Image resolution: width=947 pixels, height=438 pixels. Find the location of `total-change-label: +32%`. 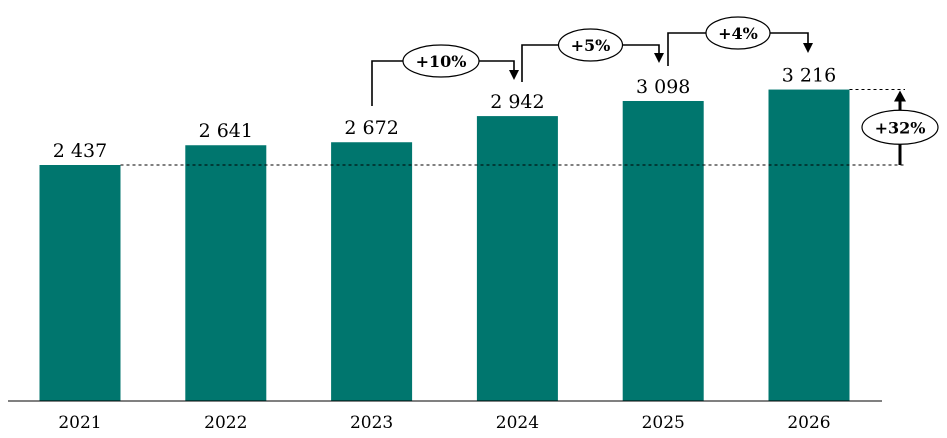

total-change-label: +32% is located at coordinates (900, 127).